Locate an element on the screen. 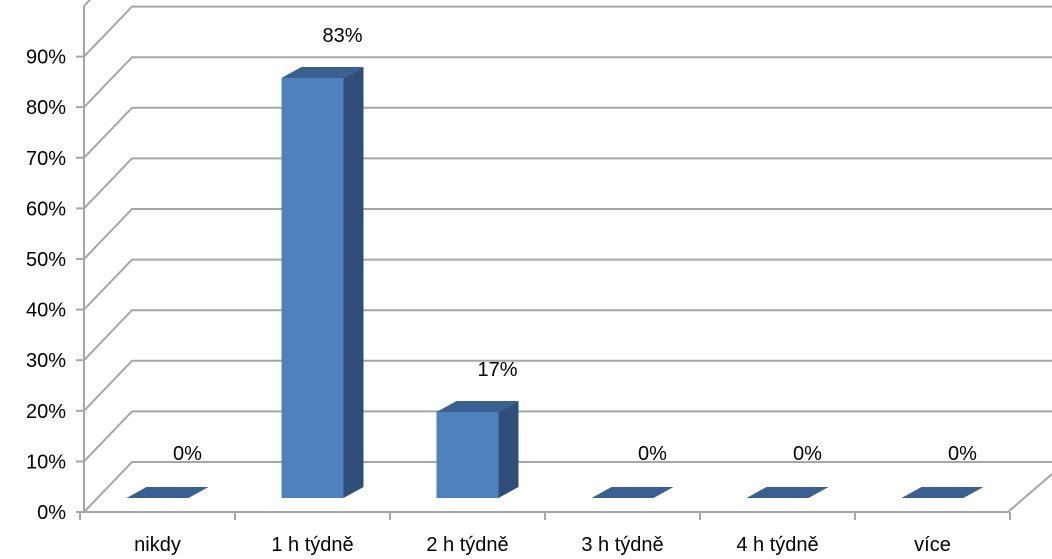 This screenshot has height=559, width=1052. y-tick-label: 70% is located at coordinates (46, 159).